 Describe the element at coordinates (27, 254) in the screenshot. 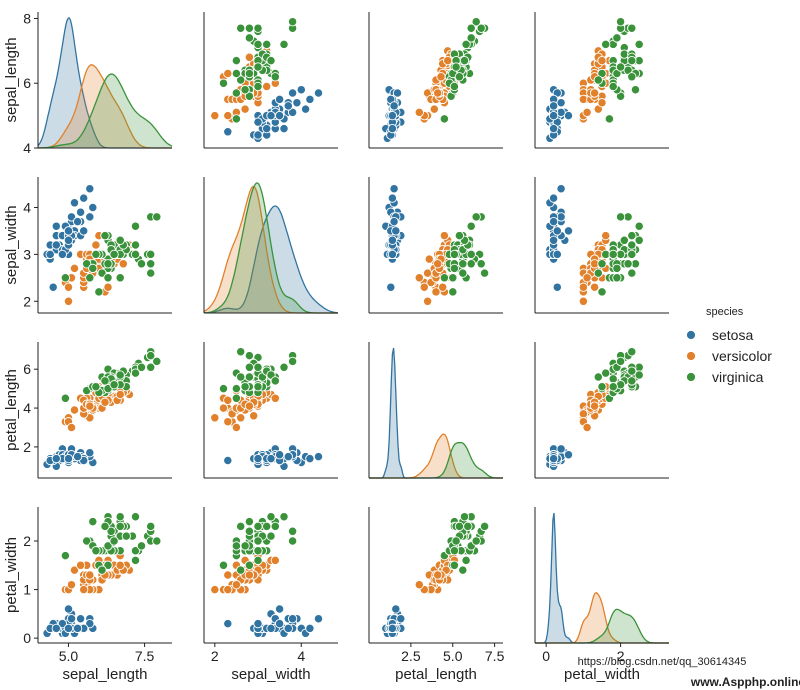

I see `y-tick-label: 3` at that location.